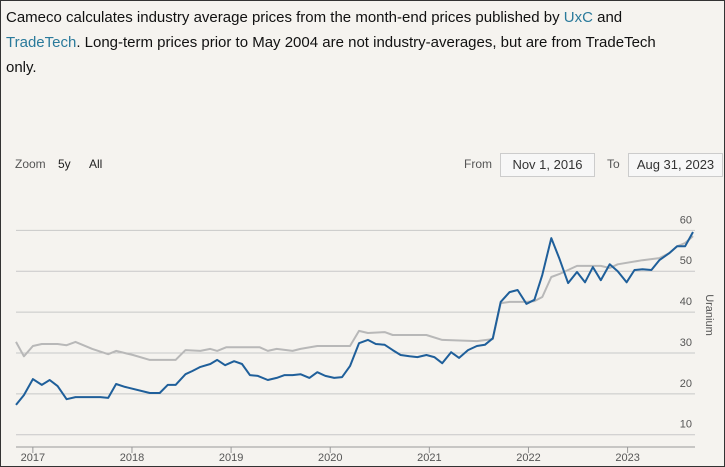 The image size is (725, 467). Describe the element at coordinates (686, 425) in the screenshot. I see `y-tick-label: 10` at that location.